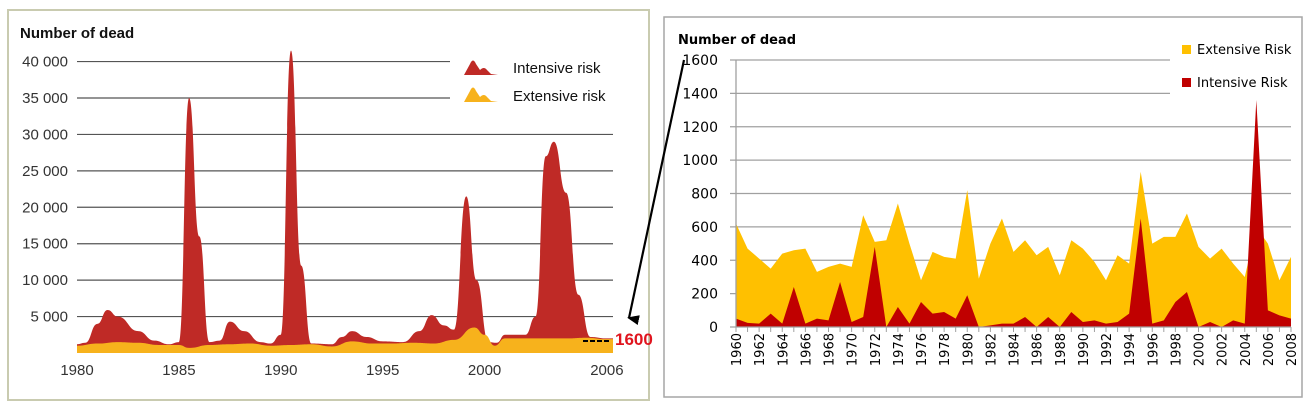  What do you see at coordinates (45, 280) in the screenshot?
I see `left-y-tick-label: 10 000` at bounding box center [45, 280].